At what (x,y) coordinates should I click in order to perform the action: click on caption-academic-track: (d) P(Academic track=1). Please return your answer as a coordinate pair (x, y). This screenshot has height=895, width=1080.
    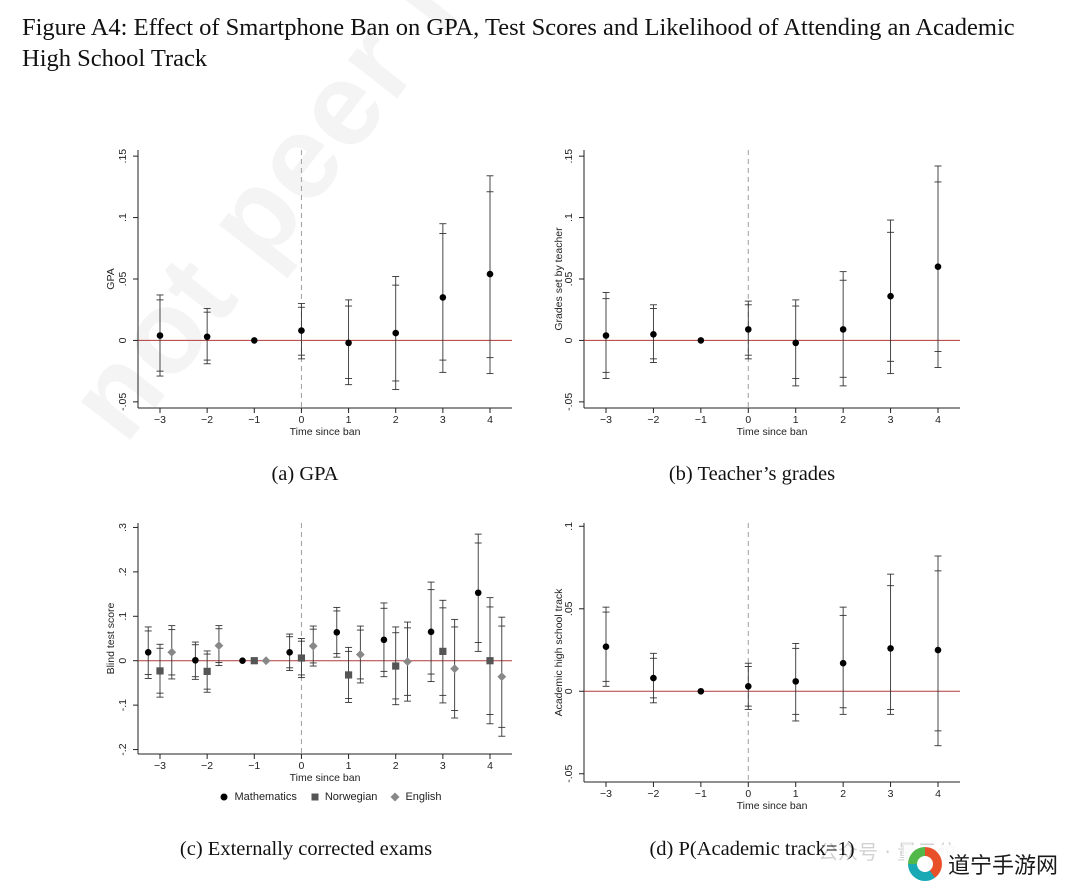
    Looking at the image, I should click on (752, 849).